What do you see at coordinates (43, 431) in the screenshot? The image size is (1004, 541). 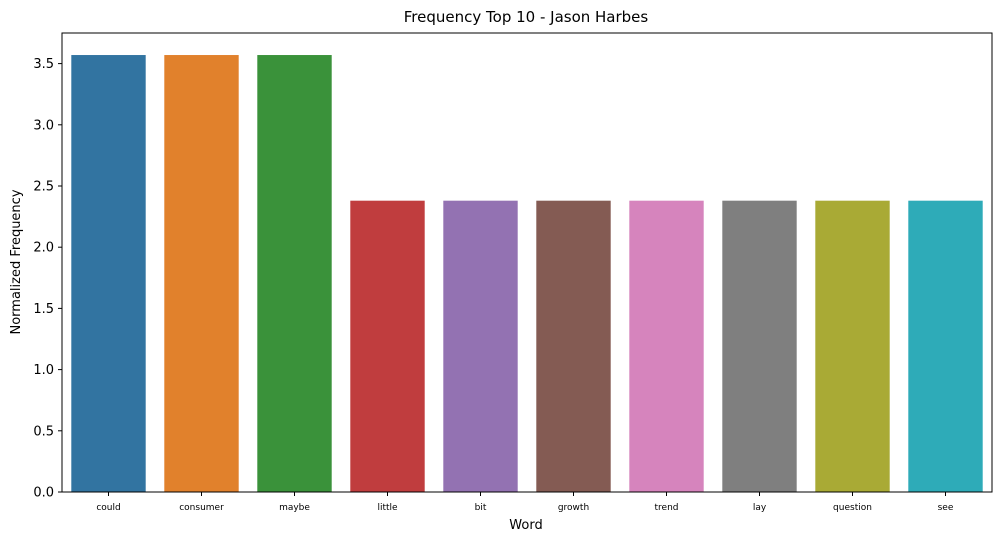 I see `y-tick-label: 0.5` at bounding box center [43, 431].